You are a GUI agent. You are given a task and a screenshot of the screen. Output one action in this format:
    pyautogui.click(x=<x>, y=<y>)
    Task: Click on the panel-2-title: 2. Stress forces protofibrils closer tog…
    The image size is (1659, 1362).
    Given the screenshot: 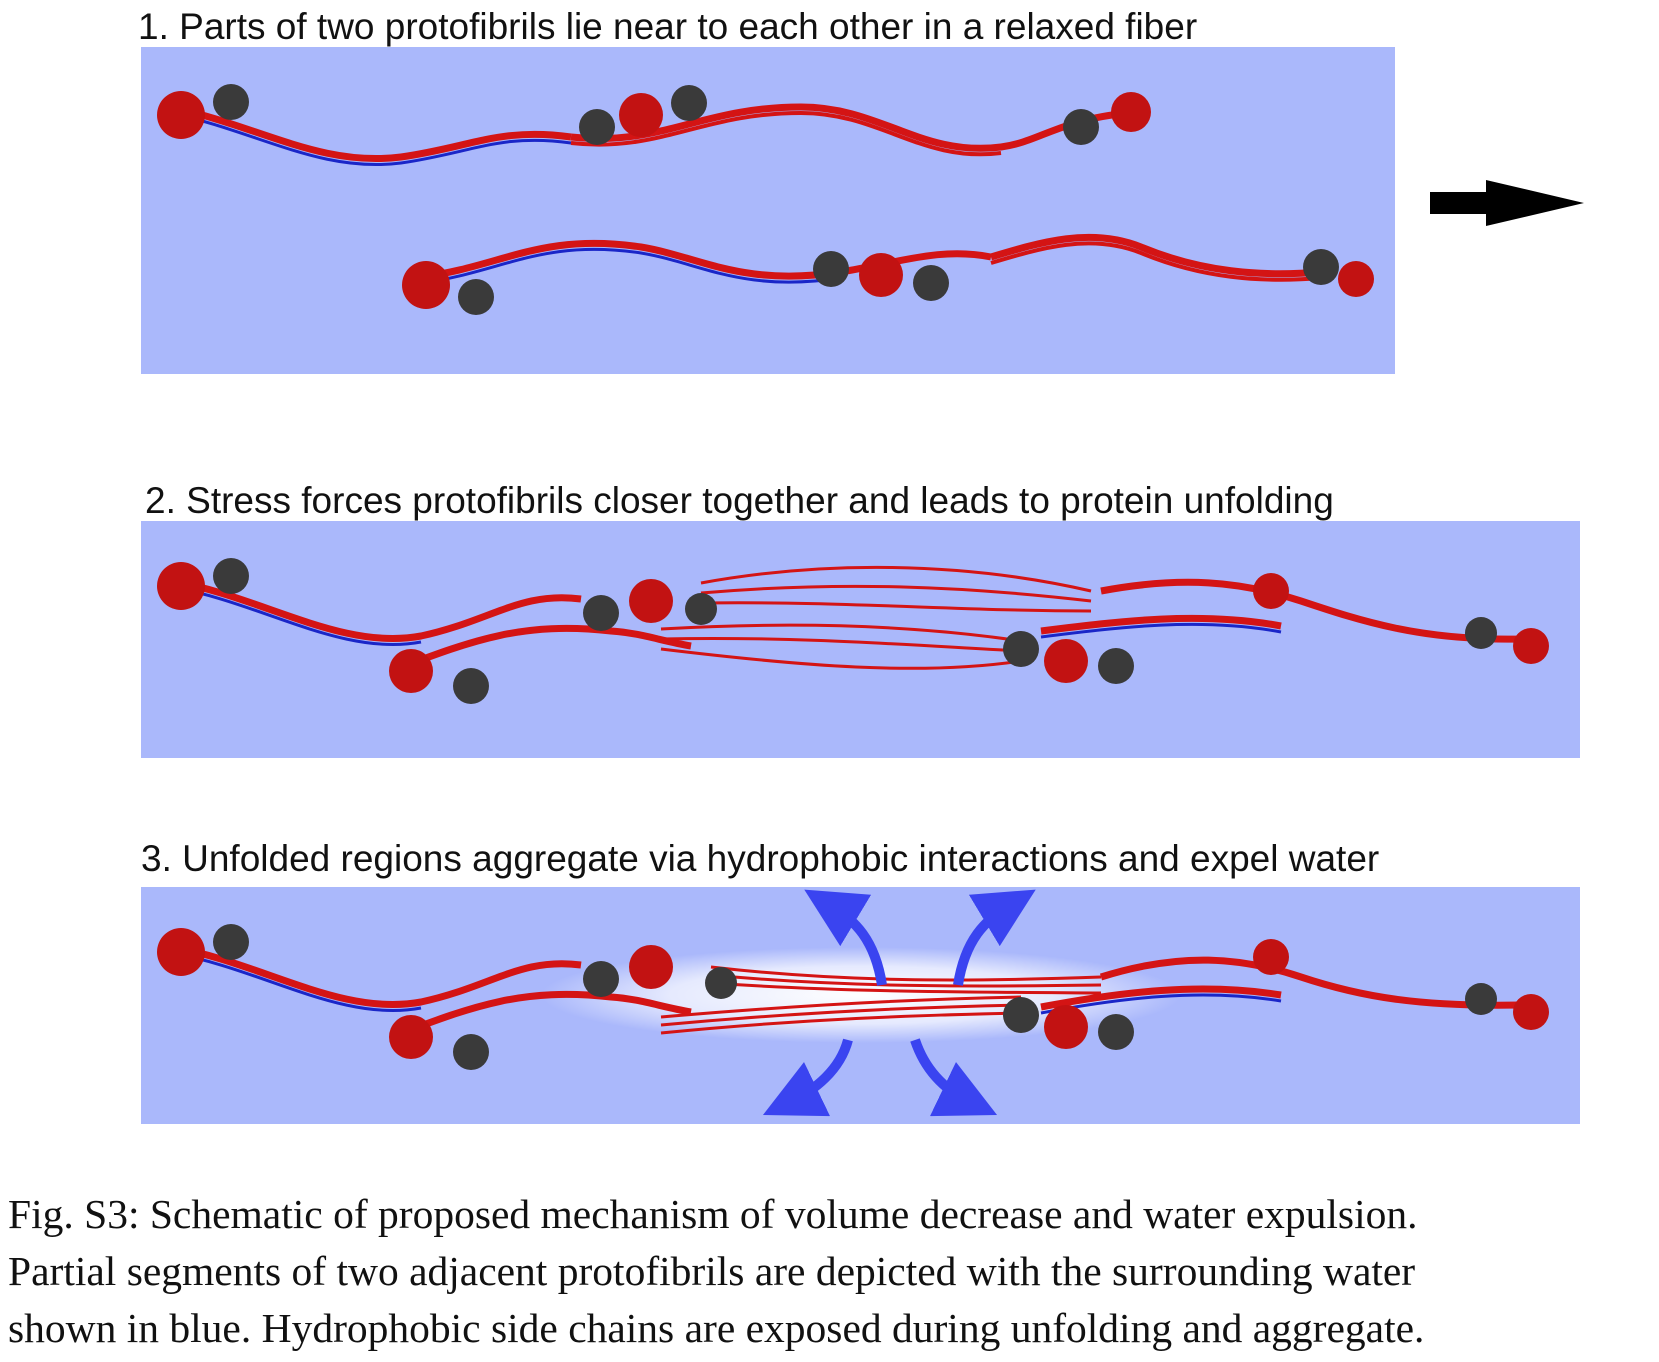 What is the action you would take?
    pyautogui.click(x=739, y=500)
    